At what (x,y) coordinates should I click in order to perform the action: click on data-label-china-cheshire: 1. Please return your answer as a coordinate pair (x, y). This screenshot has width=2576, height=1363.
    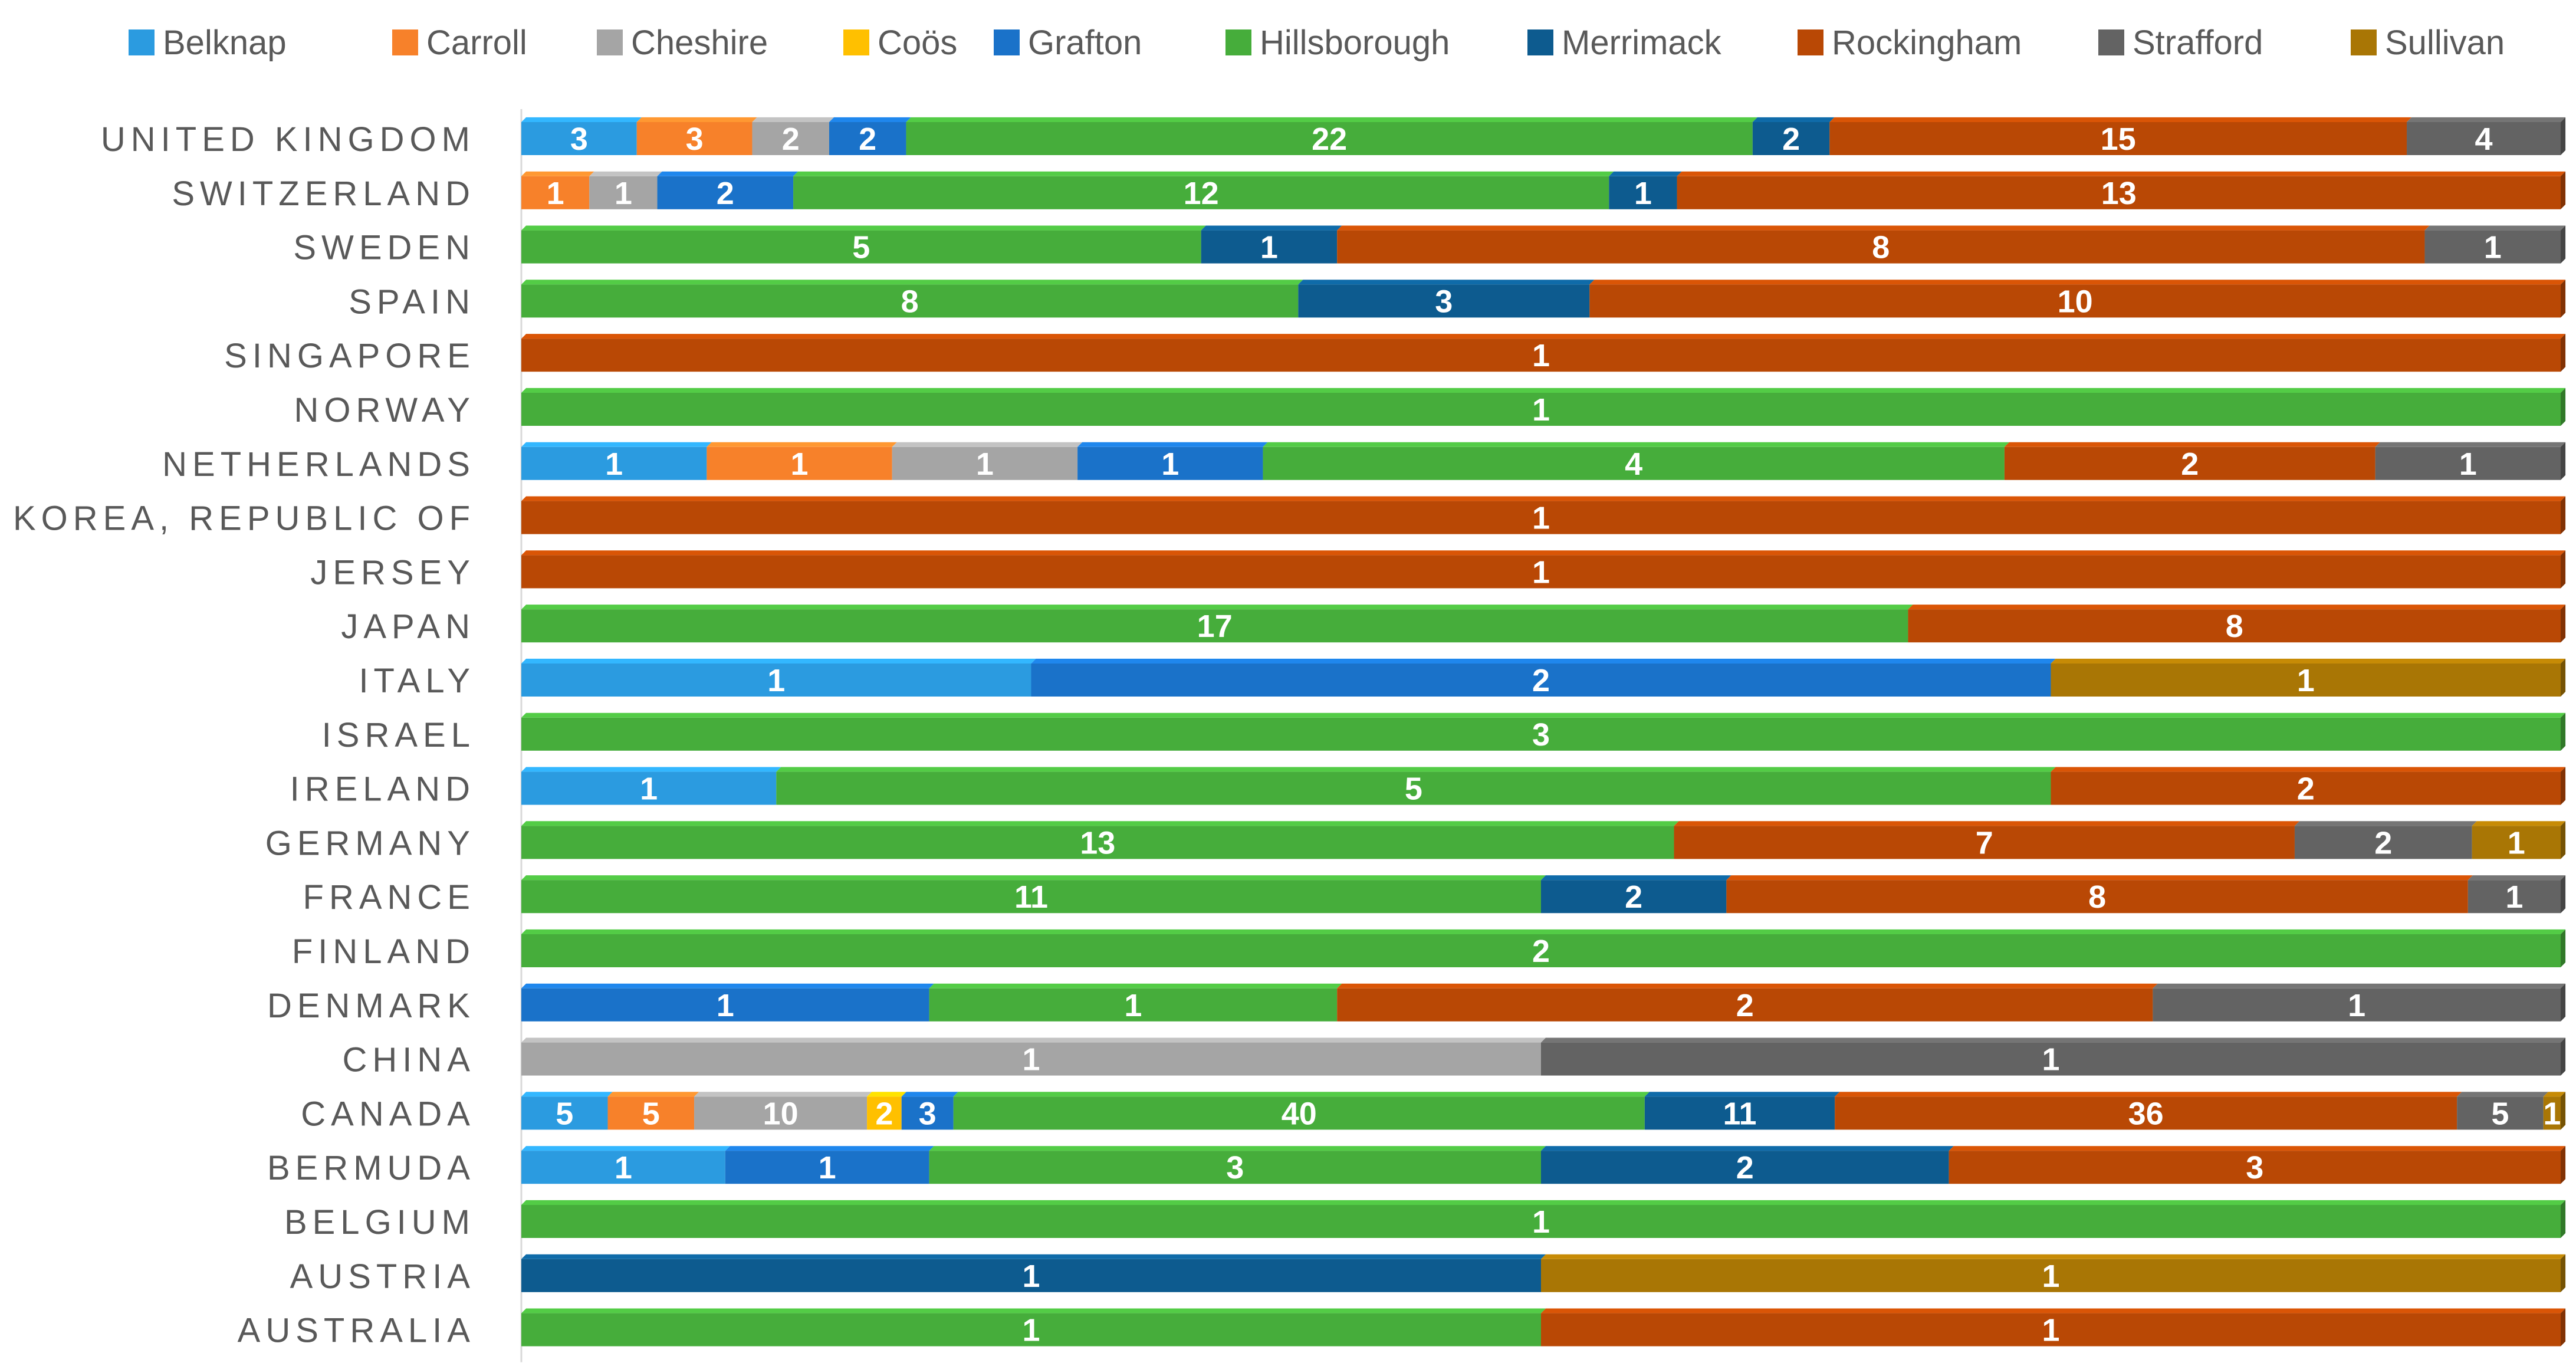
    Looking at the image, I should click on (1031, 1060).